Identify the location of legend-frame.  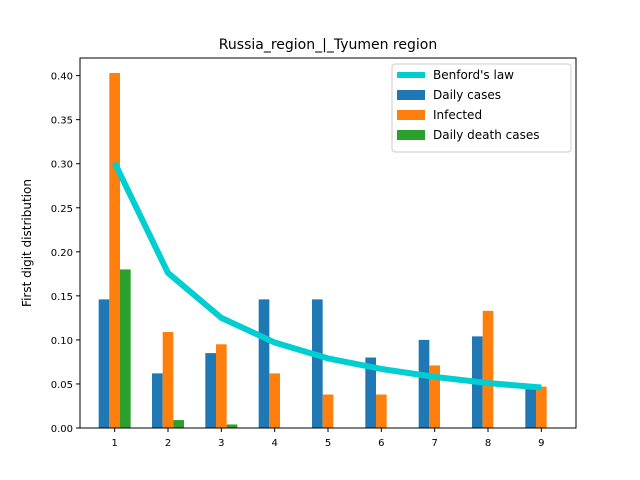
(481, 108).